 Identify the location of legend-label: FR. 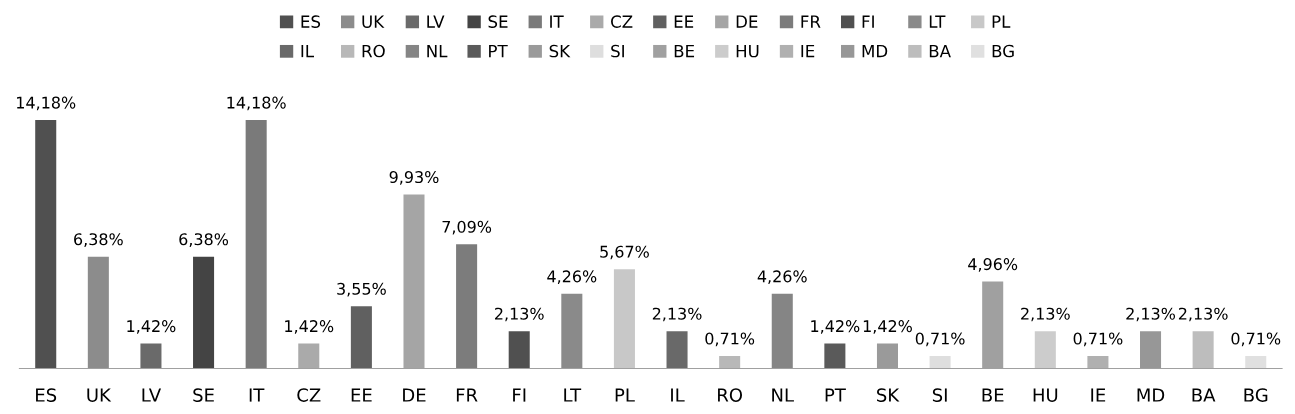
(811, 21).